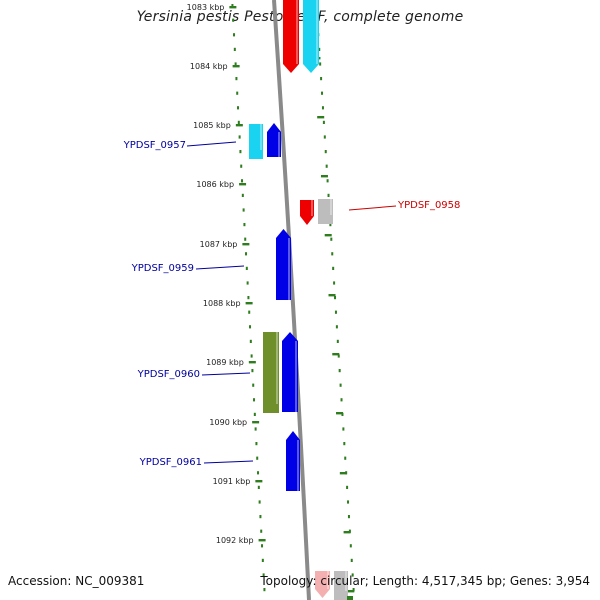 This screenshot has height=600, width=600. Describe the element at coordinates (228, 422) in the screenshot. I see `kbp-label: 1090 kbp` at that location.